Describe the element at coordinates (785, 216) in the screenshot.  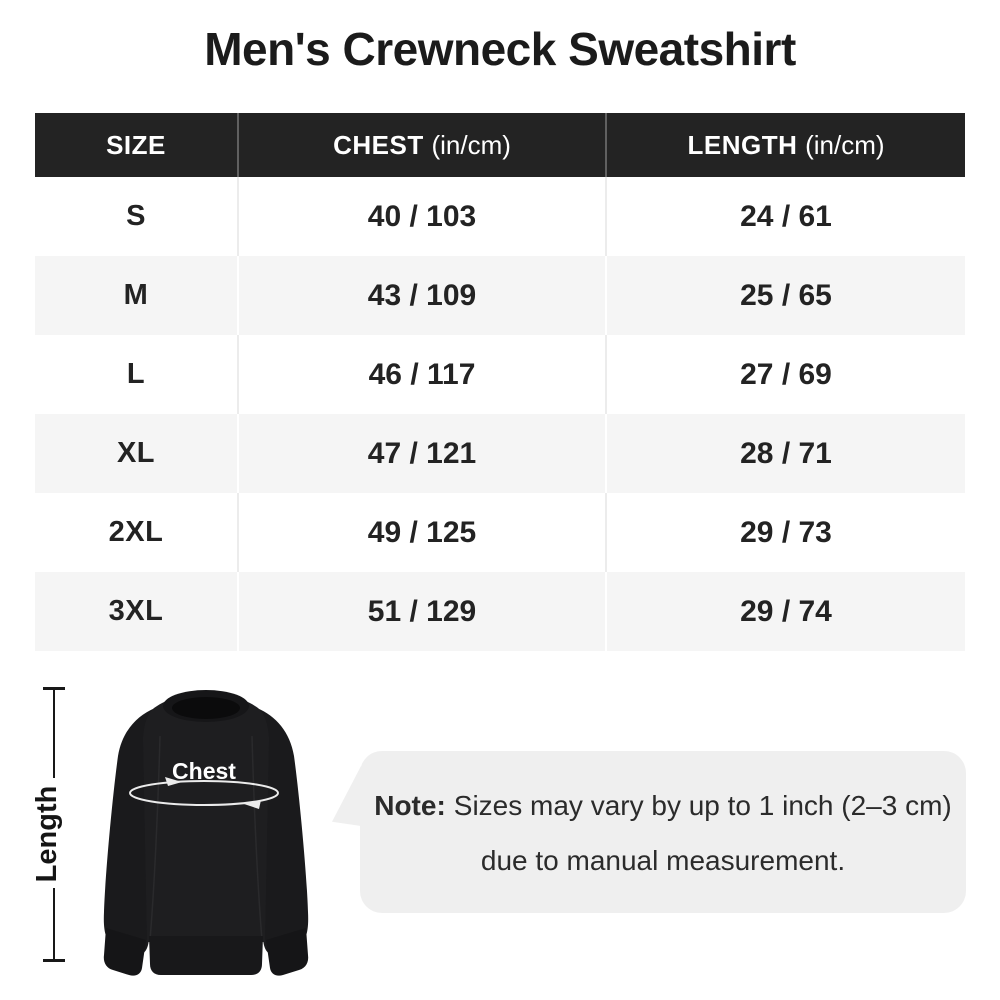
I see `cell-length: 24 / 61` at that location.